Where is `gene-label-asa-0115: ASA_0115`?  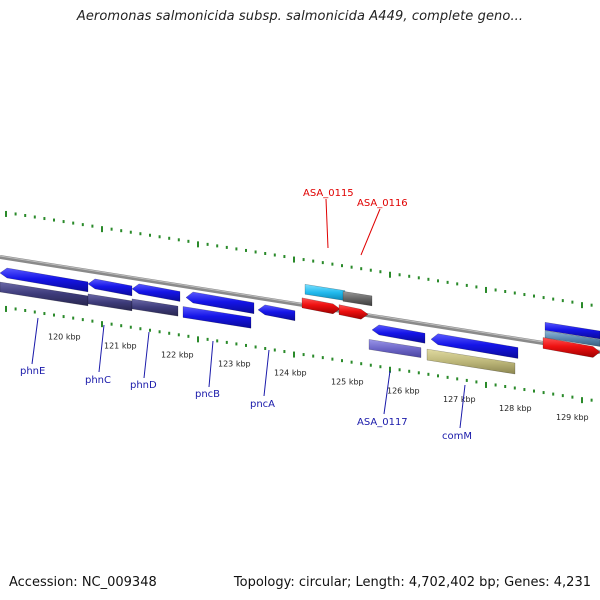 gene-label-asa-0115: ASA_0115 is located at coordinates (328, 193).